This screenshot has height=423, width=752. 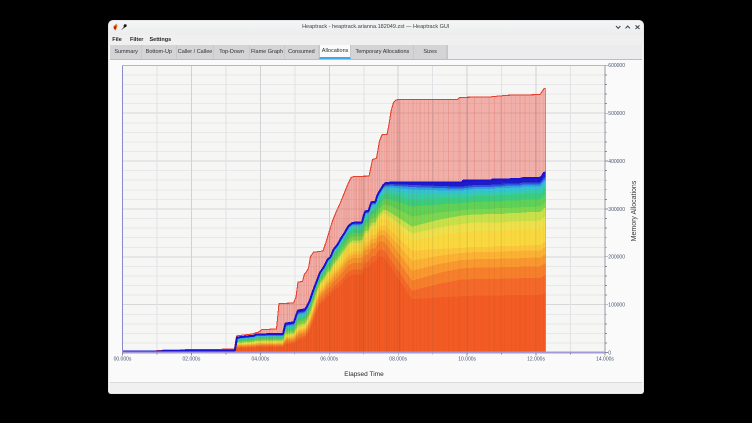 What do you see at coordinates (398, 360) in the screenshot?
I see `svg-text: 08.000s` at bounding box center [398, 360].